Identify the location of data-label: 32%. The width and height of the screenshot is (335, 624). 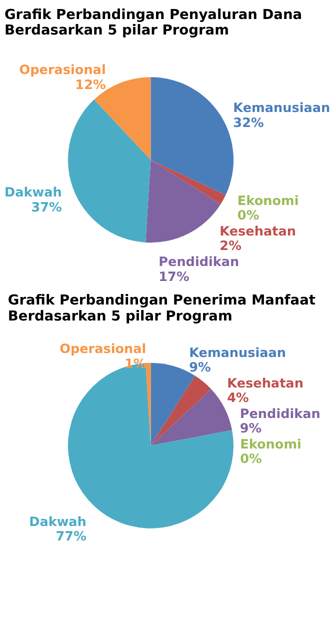
(248, 123).